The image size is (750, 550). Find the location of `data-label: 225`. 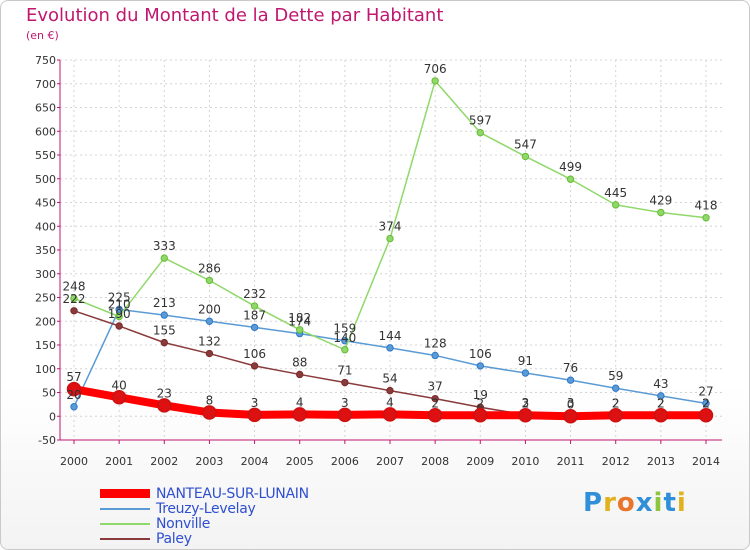

data-label: 225 is located at coordinates (119, 297).